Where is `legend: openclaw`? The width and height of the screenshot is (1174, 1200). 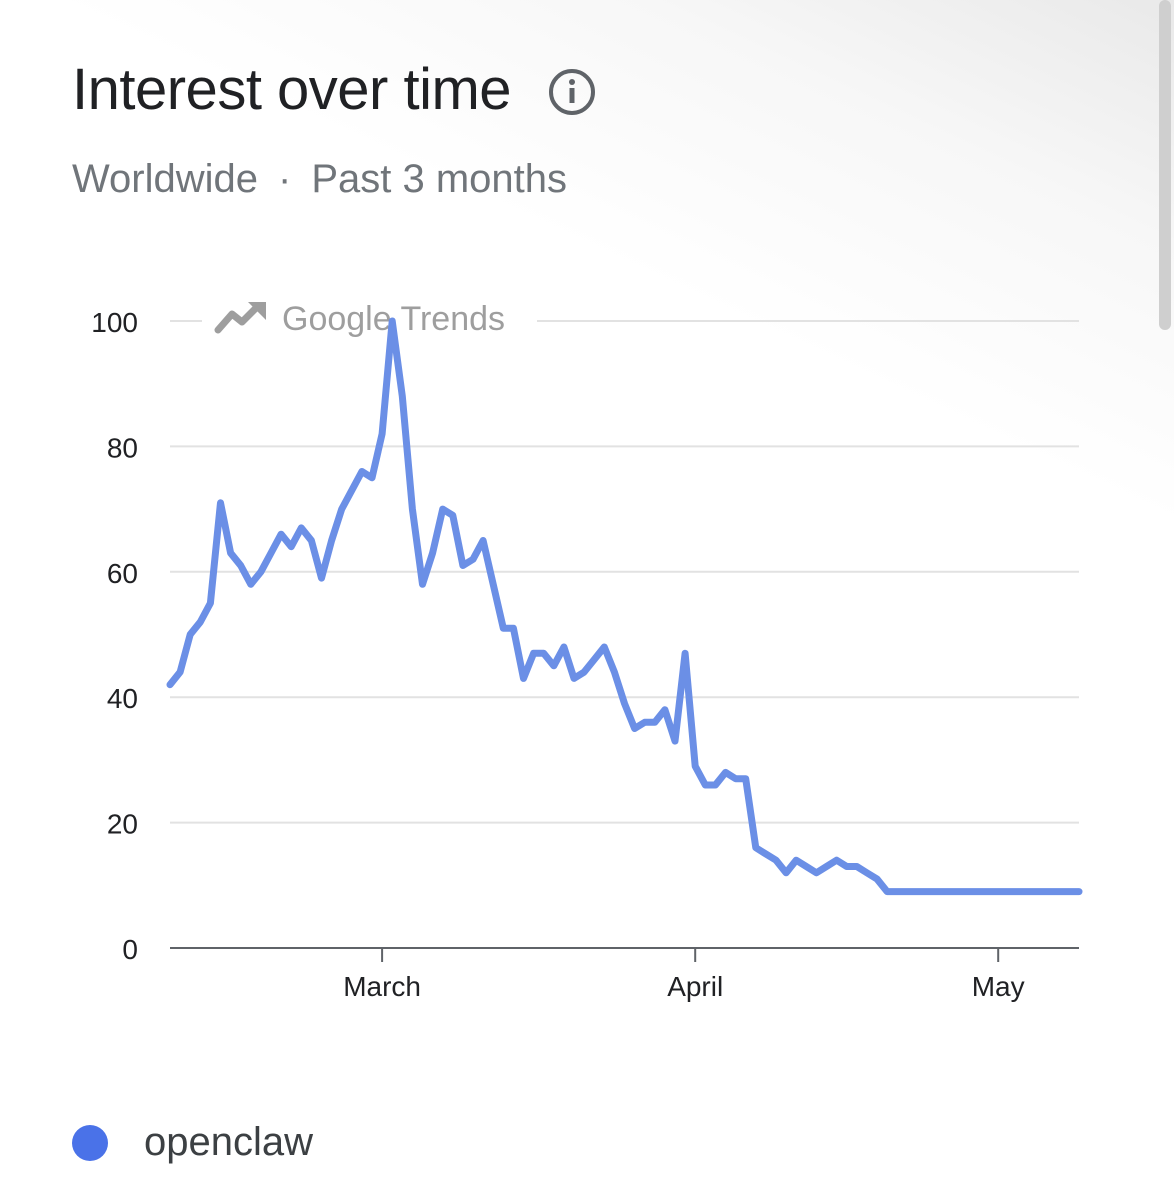 legend: openclaw is located at coordinates (192, 1142).